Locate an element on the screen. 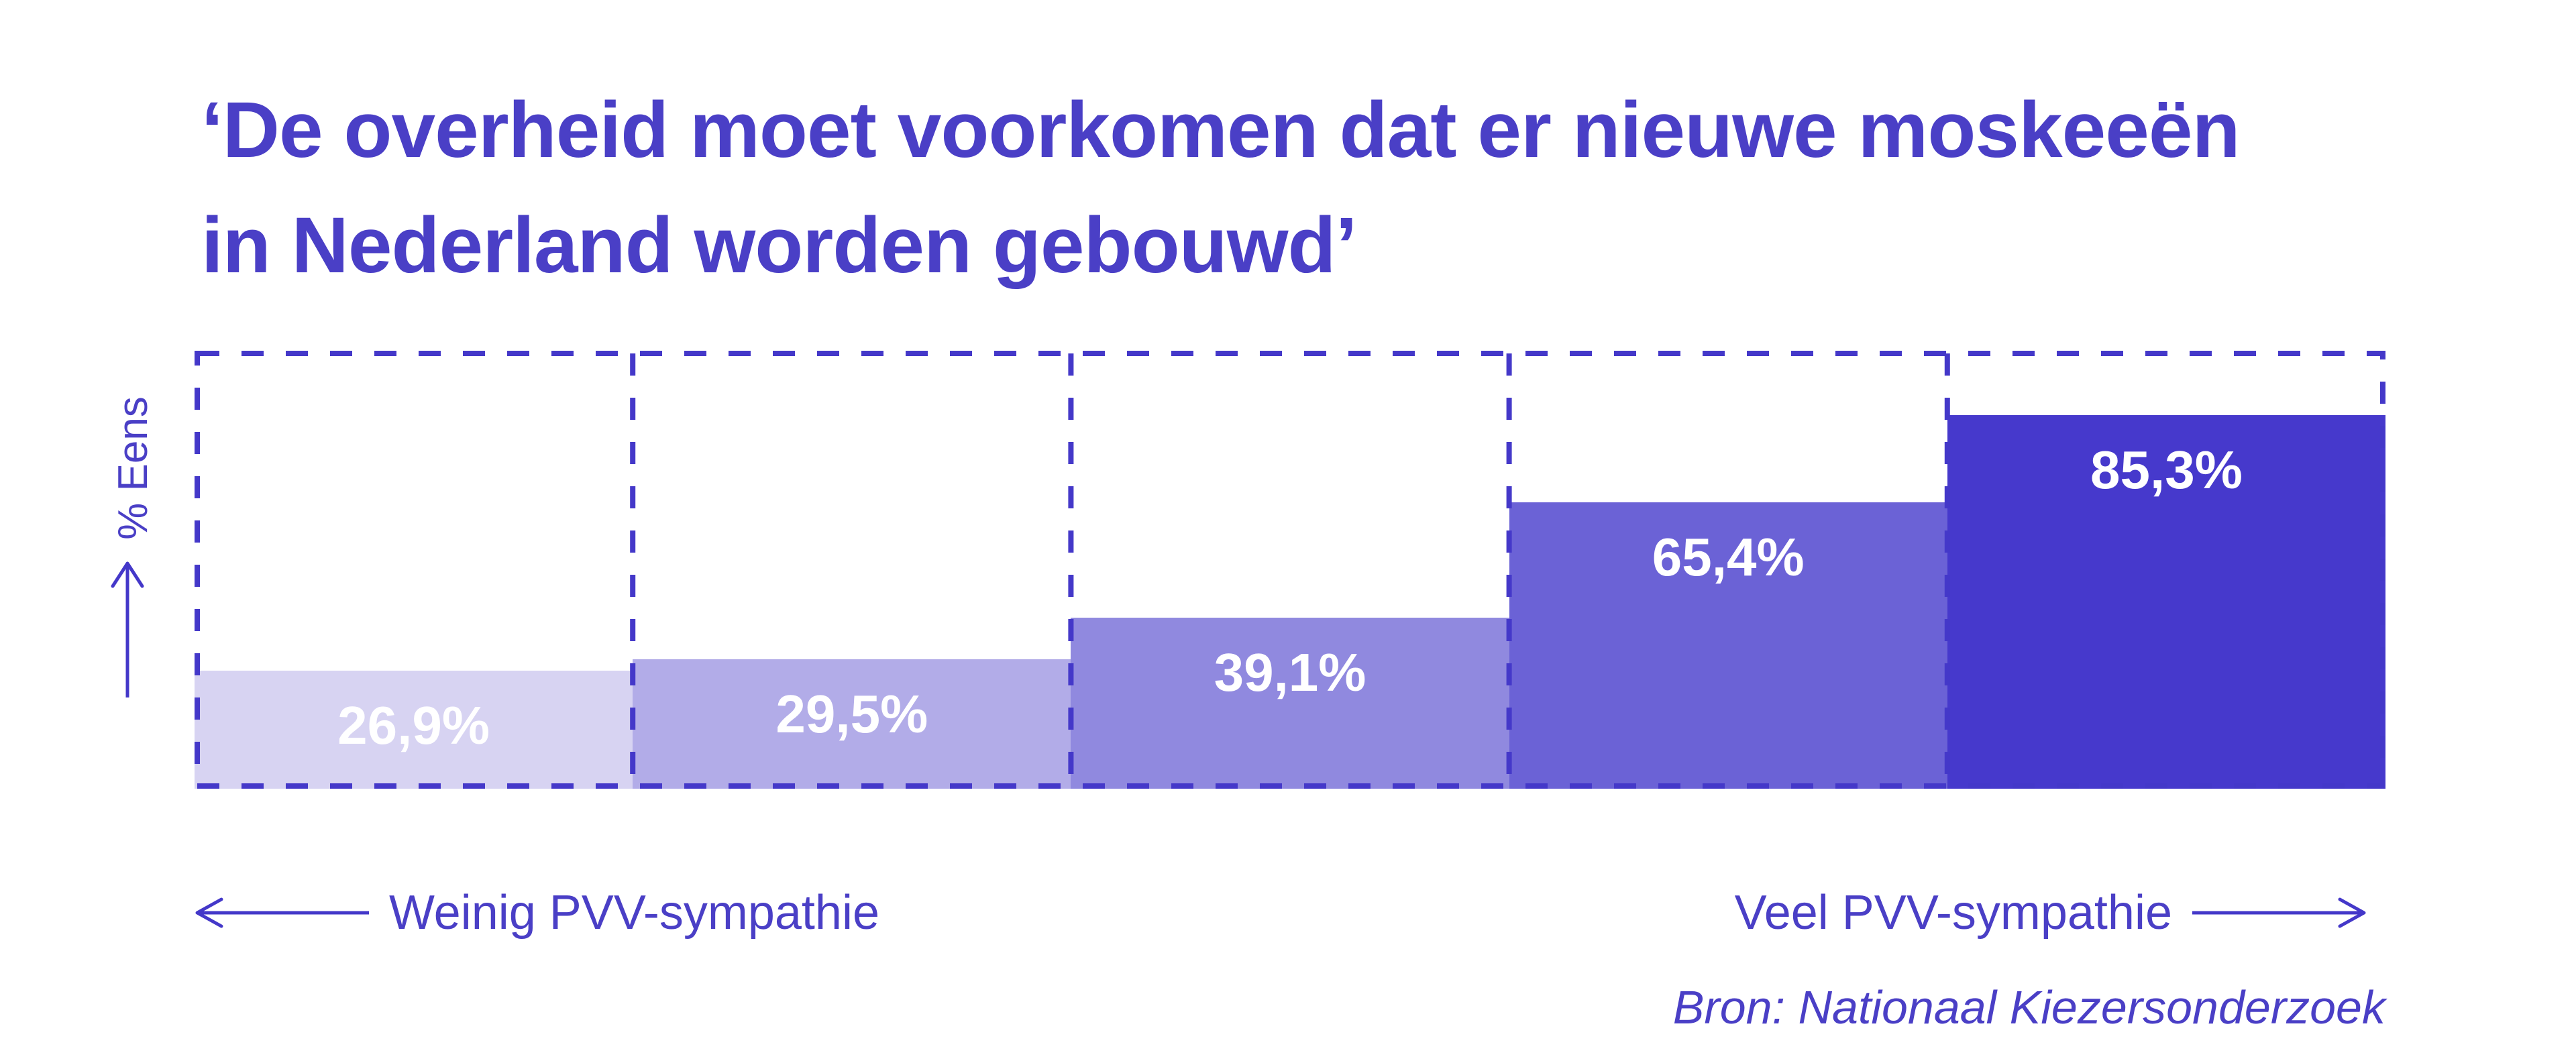  x-axis-label-low: Weinig PVV-sympathie is located at coordinates (634, 913).